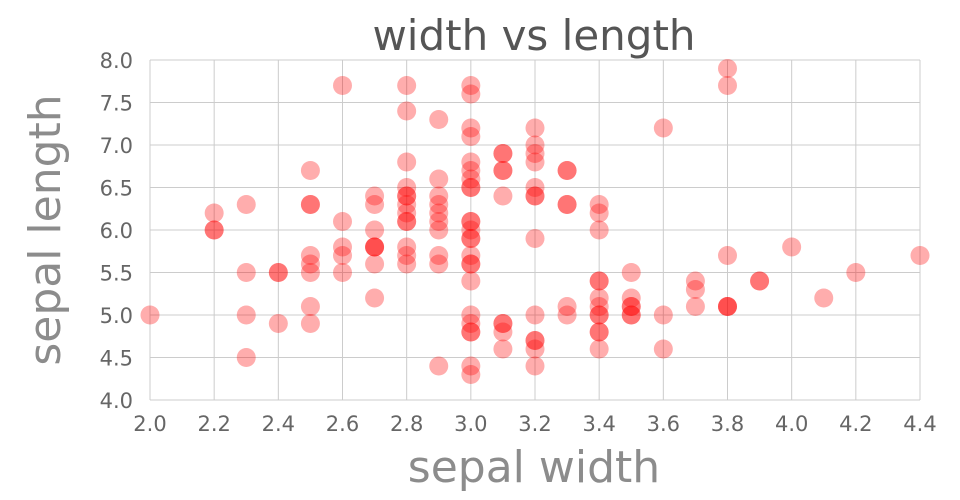 The height and width of the screenshot is (500, 960). What do you see at coordinates (116, 274) in the screenshot?
I see `y-tick-label: 5.5` at bounding box center [116, 274].